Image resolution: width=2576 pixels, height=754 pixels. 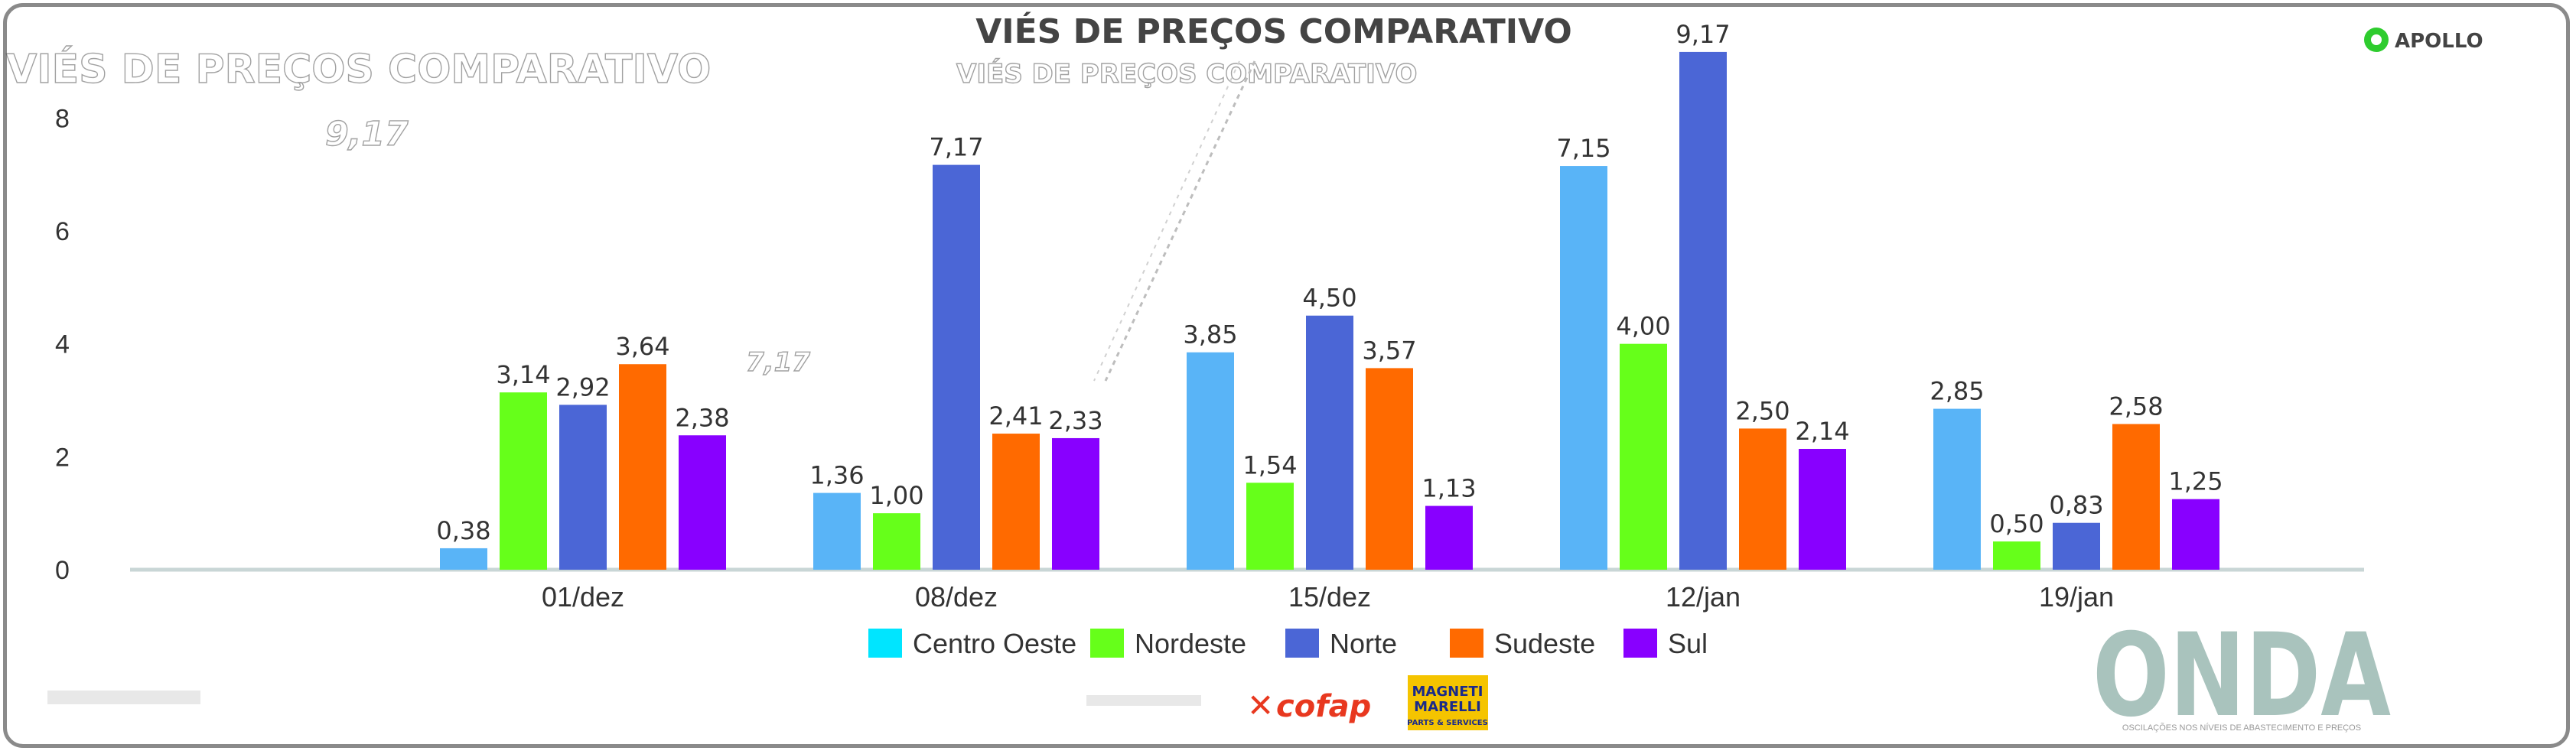 I want to click on data-label: 0,50, so click(x=2017, y=523).